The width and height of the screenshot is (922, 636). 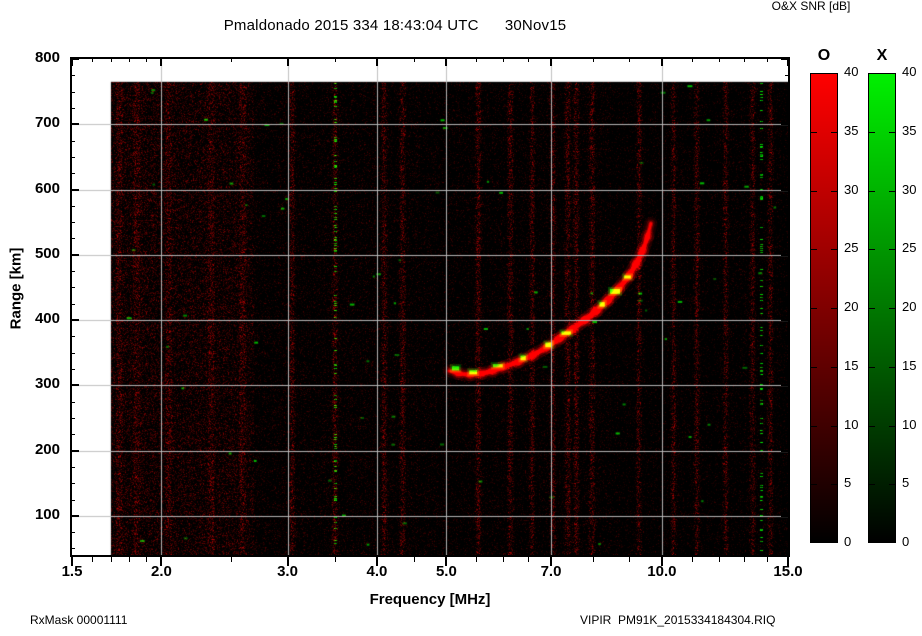 I want to click on x-axis-tick-label: 5.0, so click(x=446, y=571).